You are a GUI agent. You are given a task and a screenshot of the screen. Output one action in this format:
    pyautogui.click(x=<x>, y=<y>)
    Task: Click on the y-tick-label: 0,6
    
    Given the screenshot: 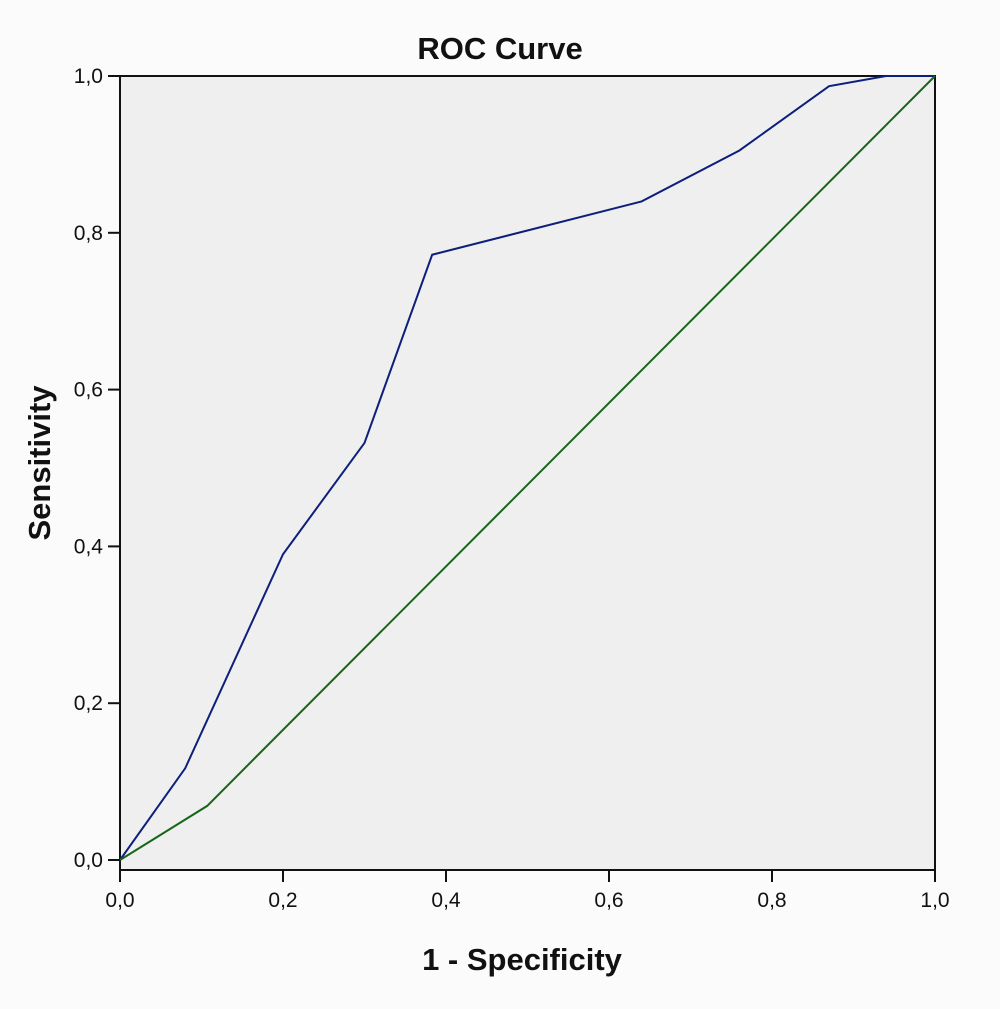 What is the action you would take?
    pyautogui.click(x=88, y=390)
    